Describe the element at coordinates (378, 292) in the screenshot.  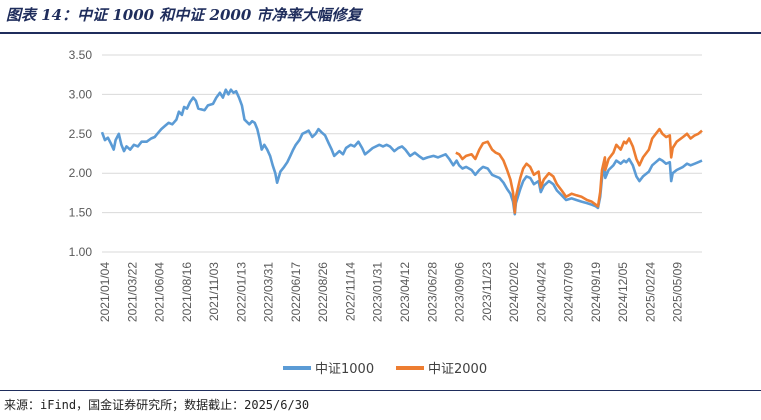
I see `x-tick-label: 2023/01/31` at that location.